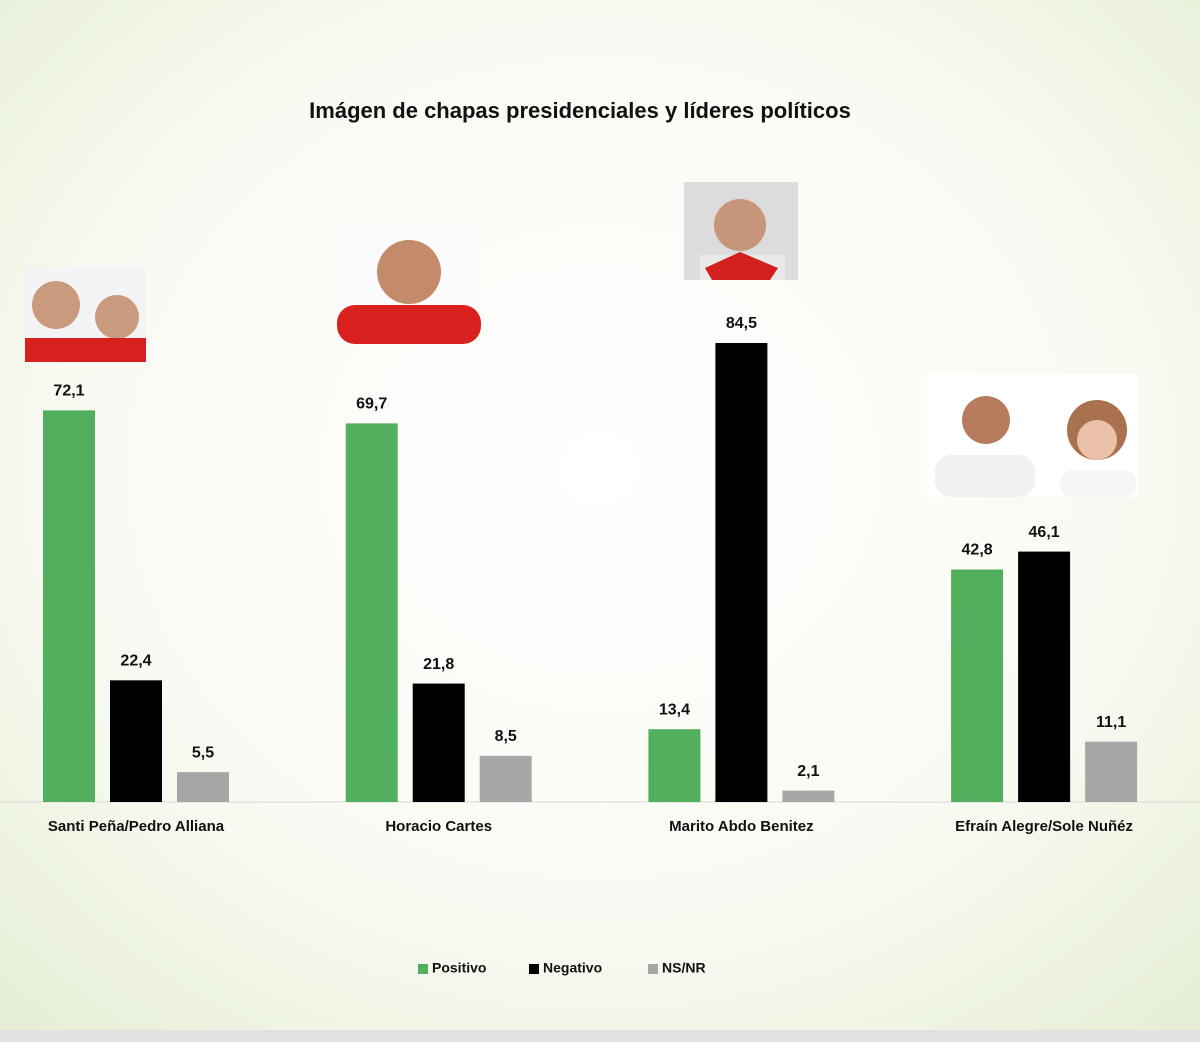  Describe the element at coordinates (506, 736) in the screenshot. I see `value-label: 8,5` at that location.